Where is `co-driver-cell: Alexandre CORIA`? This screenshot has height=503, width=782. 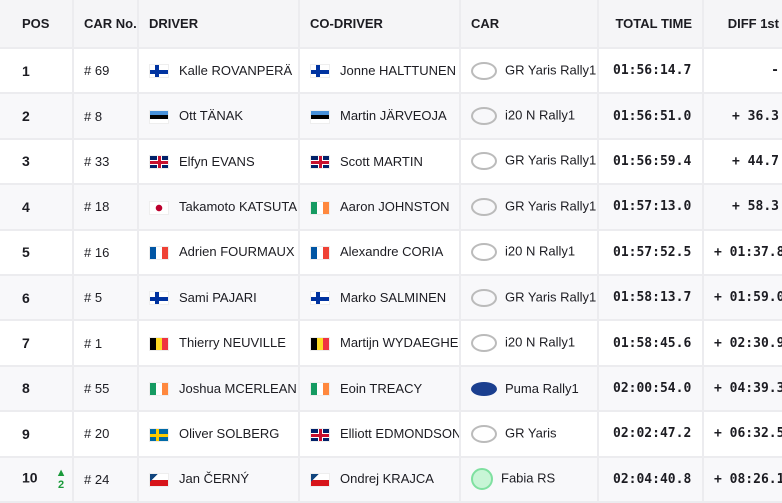 co-driver-cell: Alexandre CORIA is located at coordinates (380, 252).